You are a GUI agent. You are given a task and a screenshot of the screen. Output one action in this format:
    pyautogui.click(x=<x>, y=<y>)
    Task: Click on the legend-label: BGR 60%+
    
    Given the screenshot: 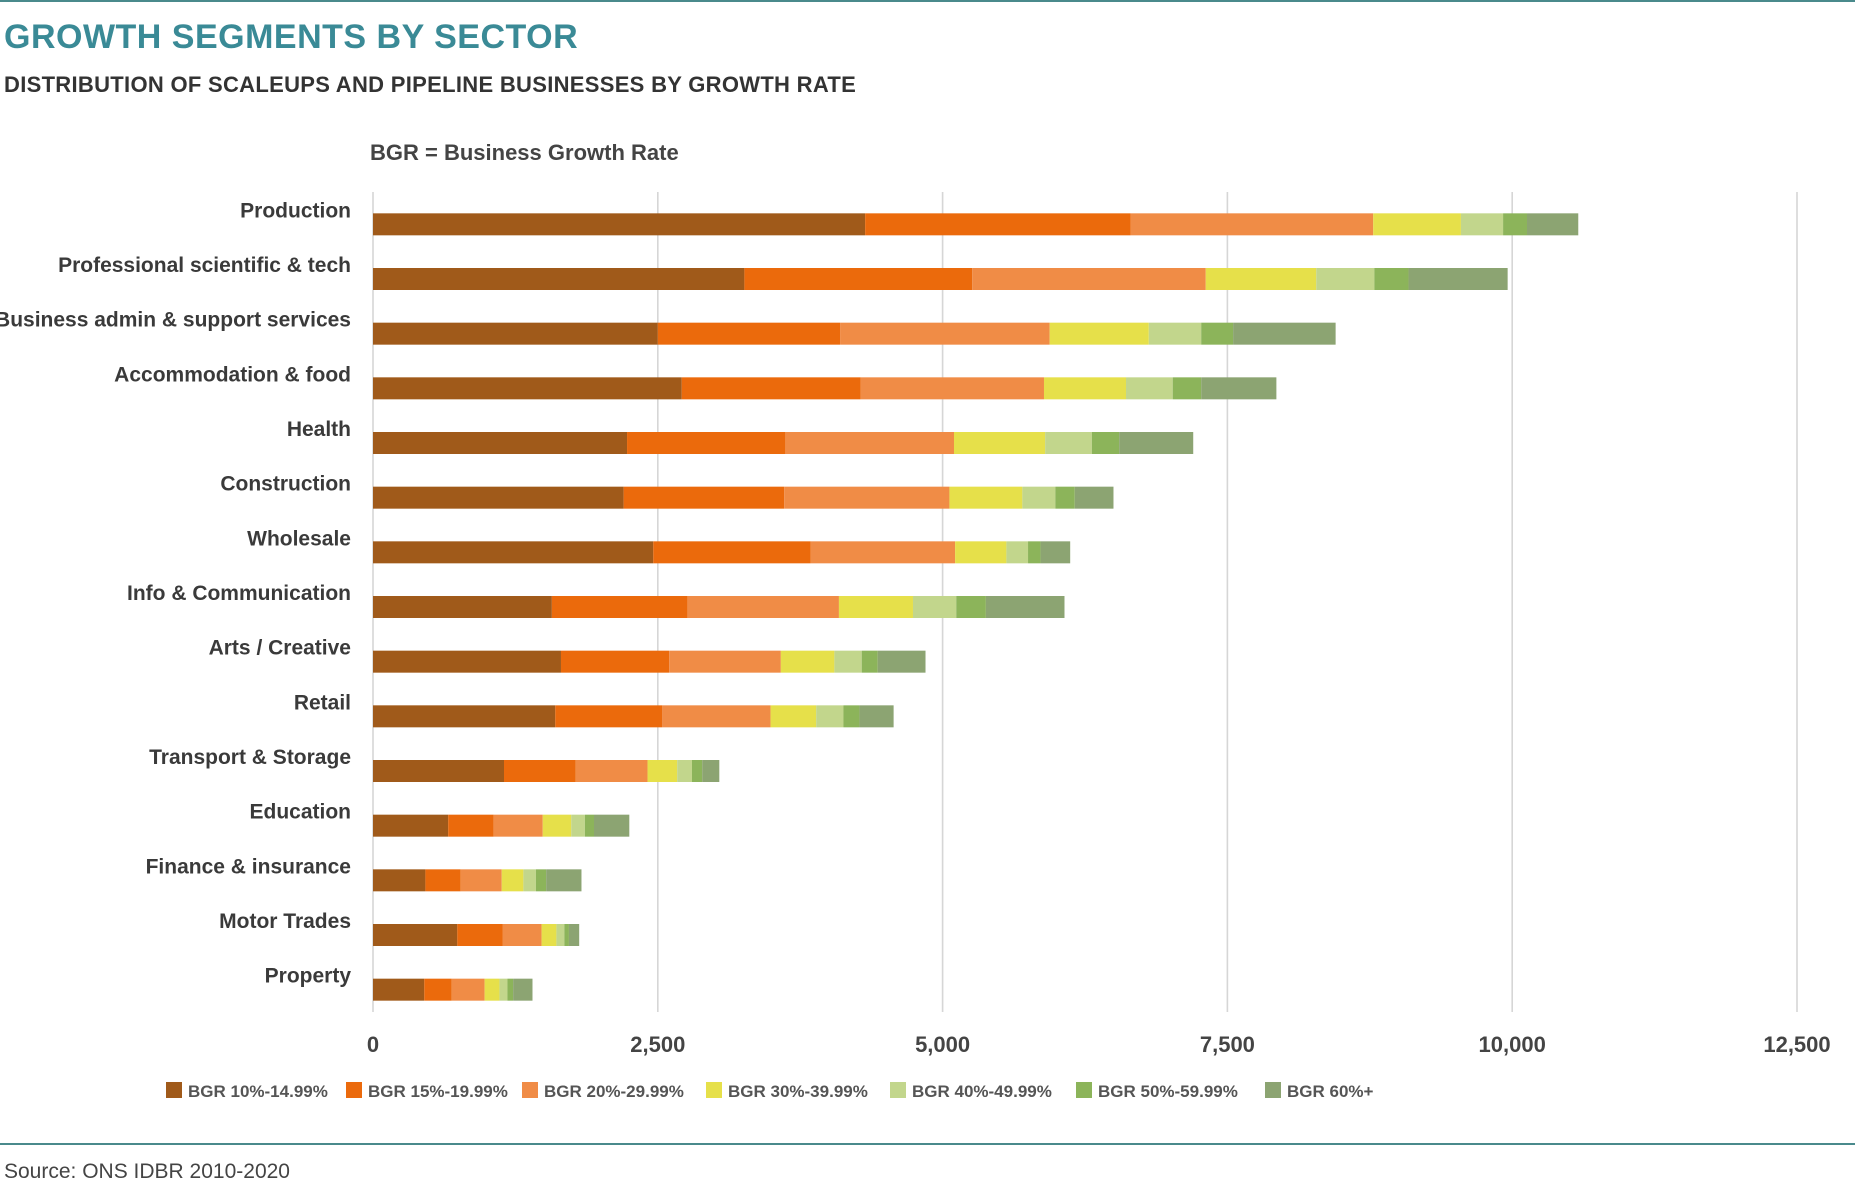 What is the action you would take?
    pyautogui.click(x=1330, y=1091)
    